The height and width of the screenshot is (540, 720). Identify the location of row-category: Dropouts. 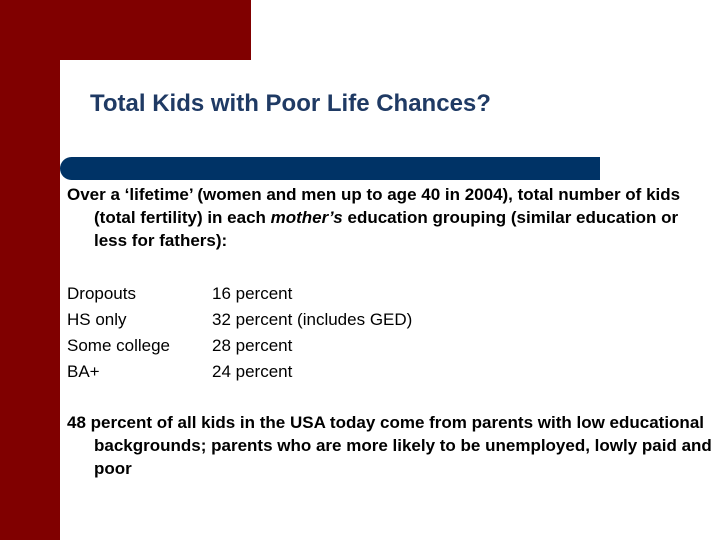
(101, 293).